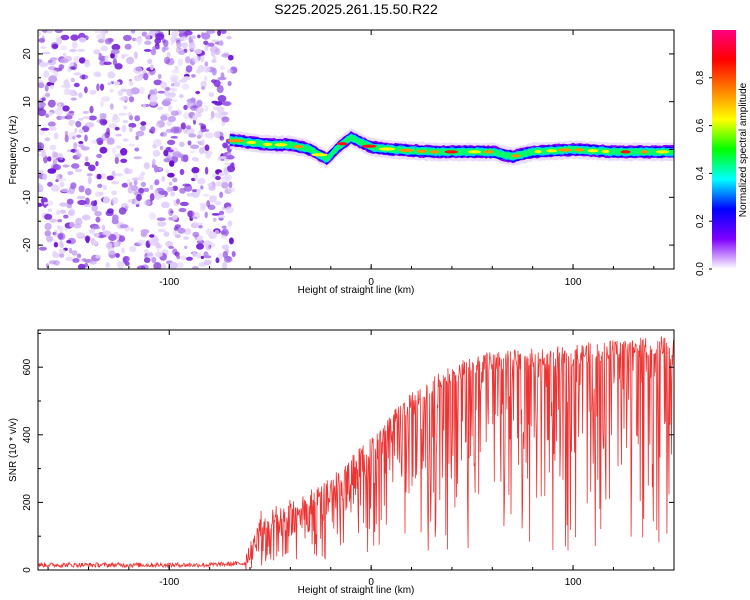  What do you see at coordinates (298, 147) in the screenshot?
I see `ridge-peak` at bounding box center [298, 147].